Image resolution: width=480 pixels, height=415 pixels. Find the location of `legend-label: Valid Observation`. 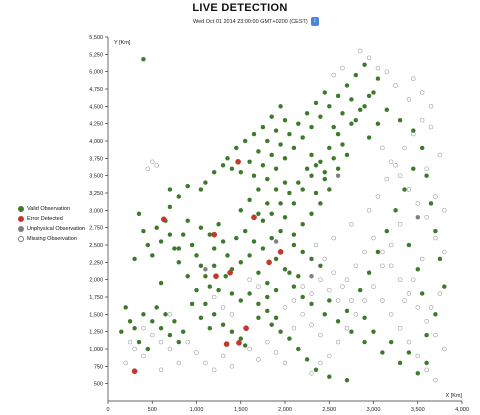

legend-label: Valid Observation is located at coordinates (49, 209).